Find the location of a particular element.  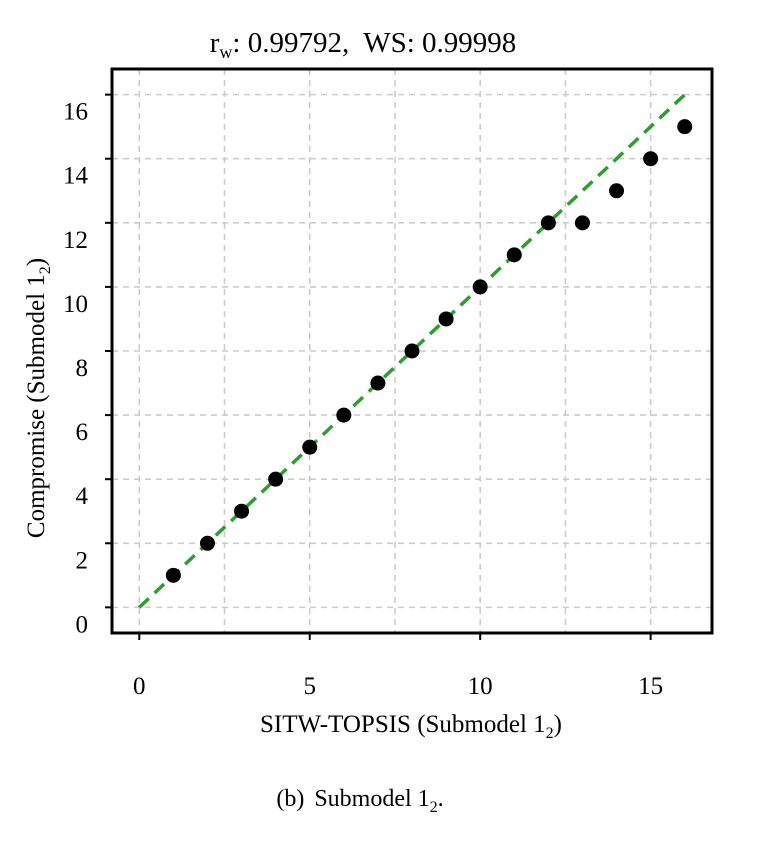

title-r-value: : 0.99792, is located at coordinates (290, 43).